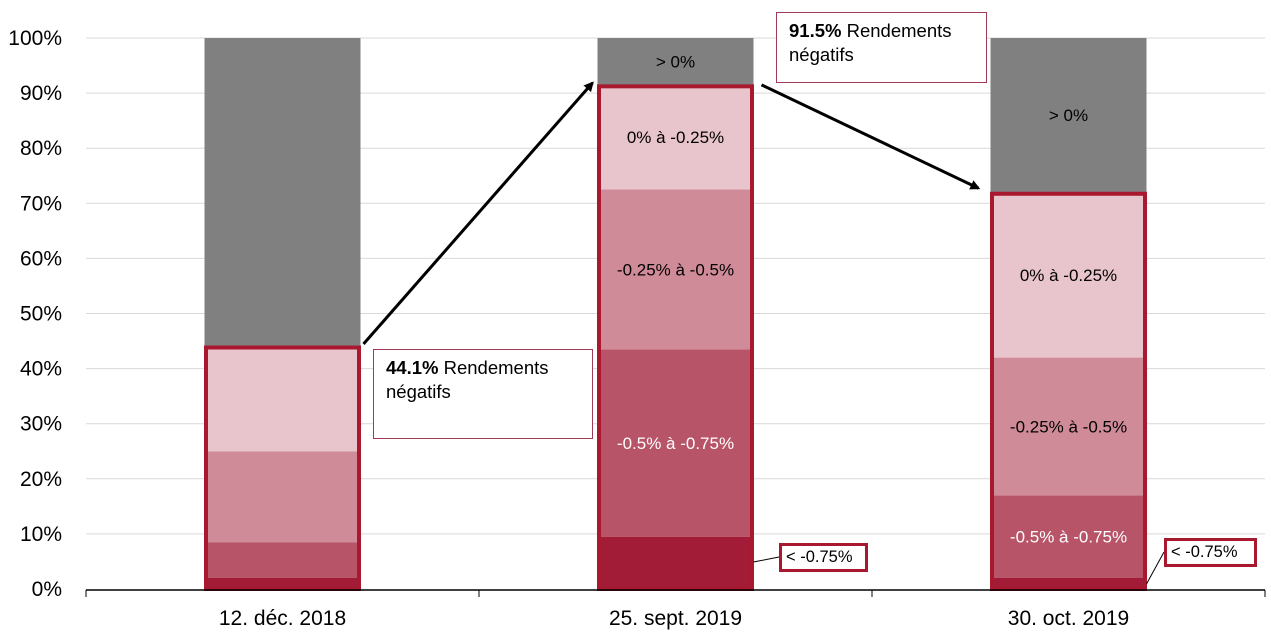  I want to click on arrow-dec-to-sept, so click(478, 213).